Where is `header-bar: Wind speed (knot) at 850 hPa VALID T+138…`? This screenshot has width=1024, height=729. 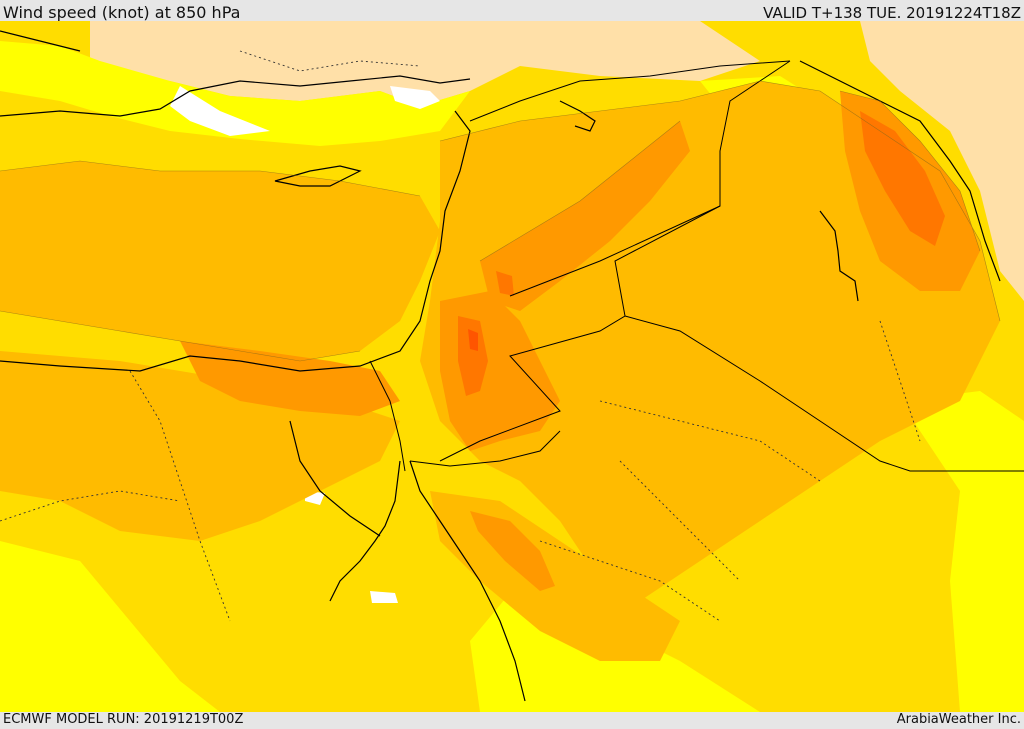 header-bar: Wind speed (knot) at 850 hPa VALID T+138… is located at coordinates (512, 11).